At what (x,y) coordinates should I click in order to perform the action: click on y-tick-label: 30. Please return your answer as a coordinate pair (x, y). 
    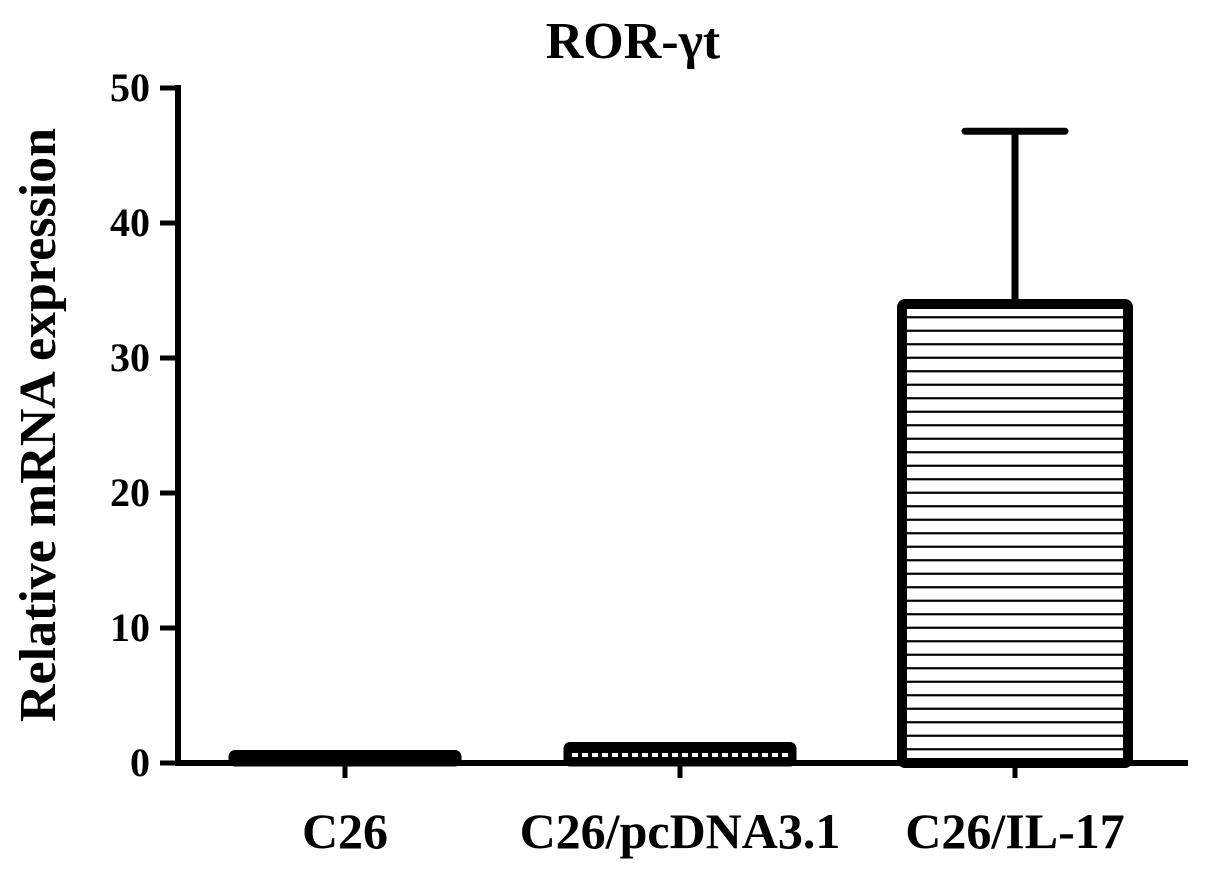
    Looking at the image, I should click on (130, 357).